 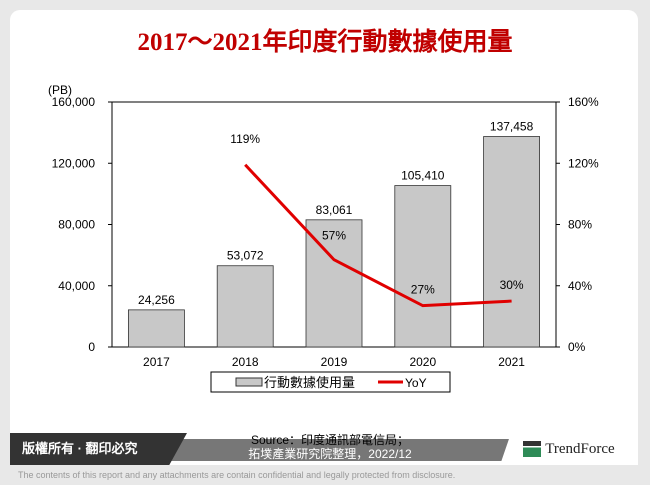 I want to click on y-tick-label: 120,000, so click(x=74, y=163).